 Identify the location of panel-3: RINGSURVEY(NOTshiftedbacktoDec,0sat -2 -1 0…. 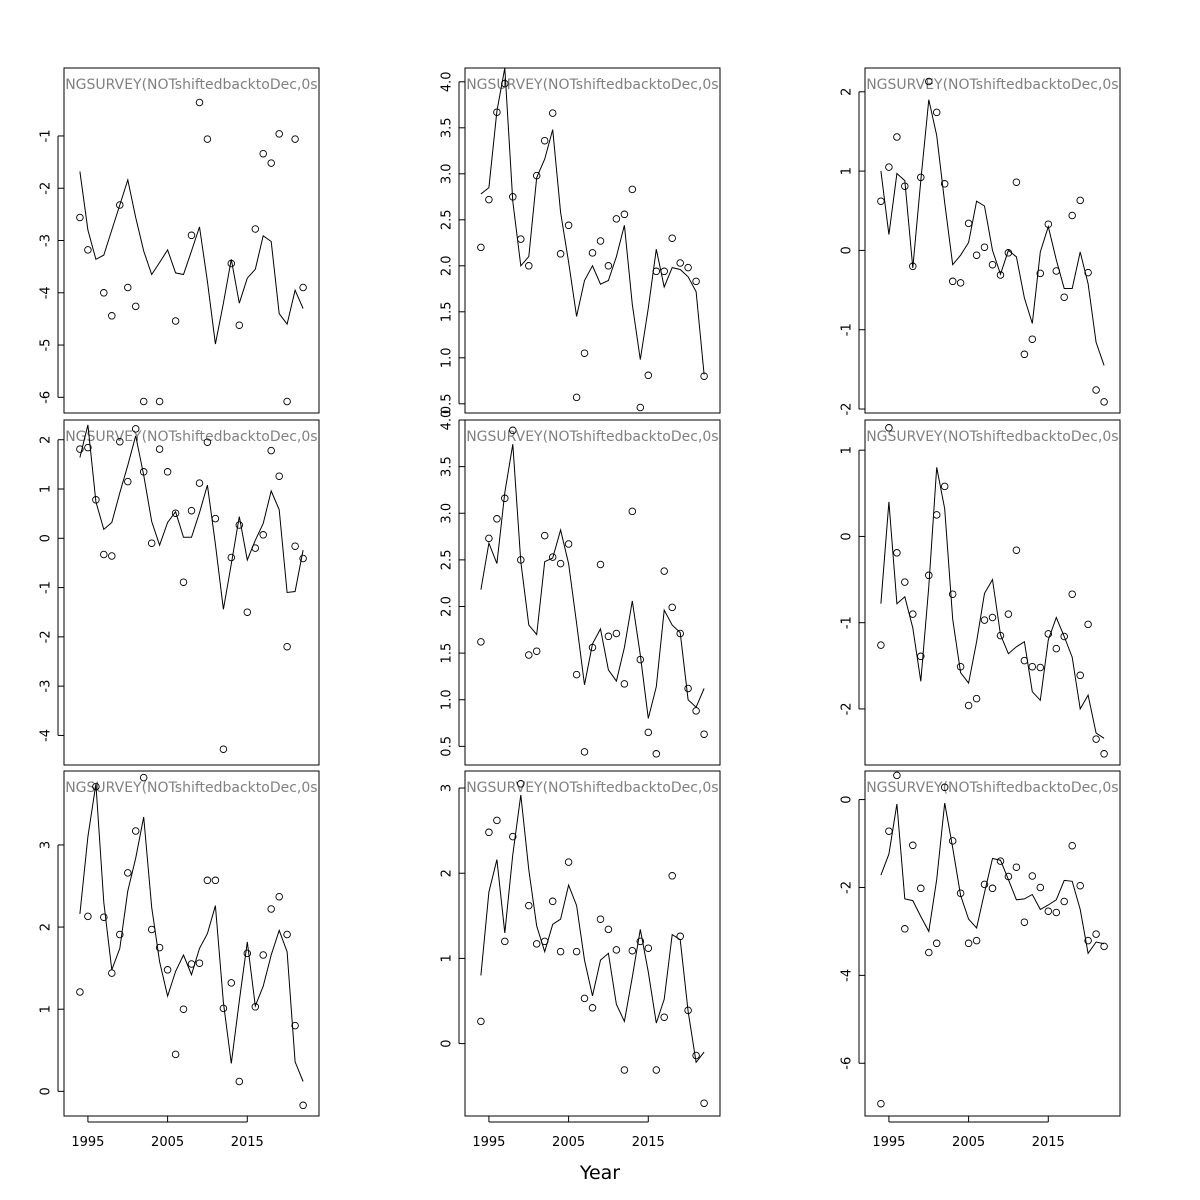
(986, 241).